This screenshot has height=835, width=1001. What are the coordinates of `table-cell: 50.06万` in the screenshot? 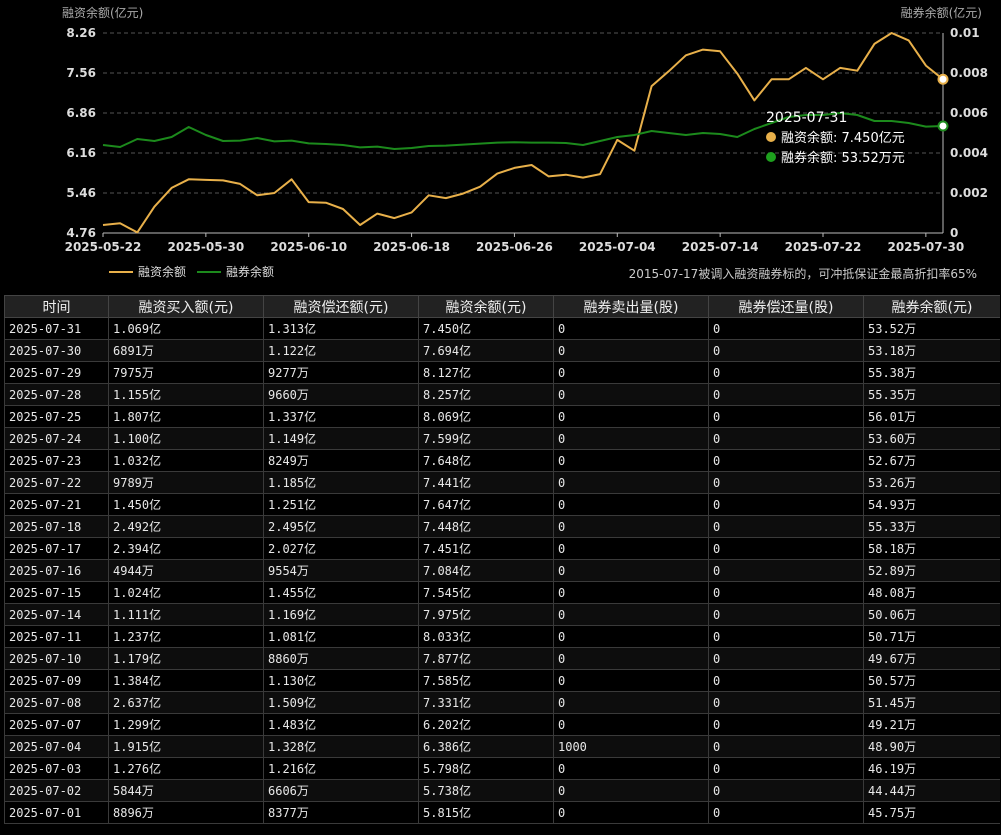 It's located at (931, 614).